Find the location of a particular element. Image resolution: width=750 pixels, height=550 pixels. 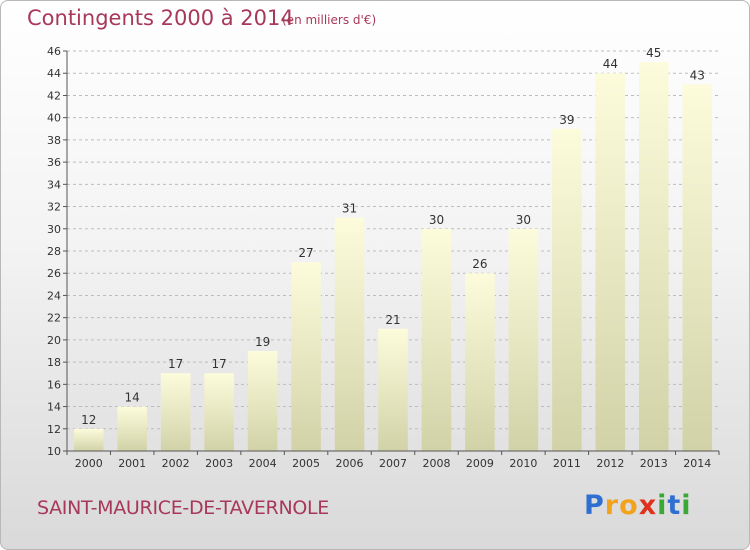

x-tick-label-2010: 2010 is located at coordinates (523, 463).